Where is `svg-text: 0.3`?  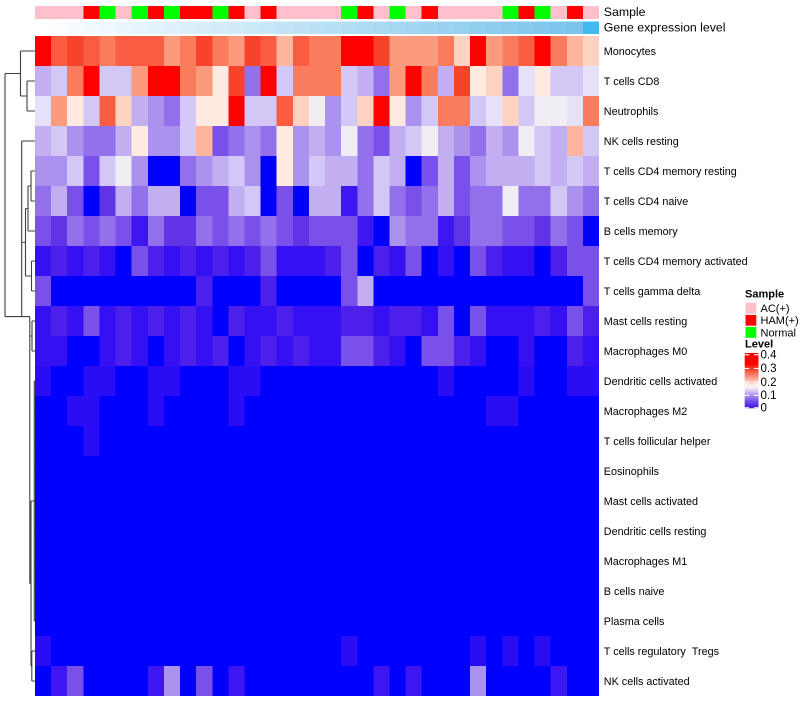
svg-text: 0.3 is located at coordinates (769, 369).